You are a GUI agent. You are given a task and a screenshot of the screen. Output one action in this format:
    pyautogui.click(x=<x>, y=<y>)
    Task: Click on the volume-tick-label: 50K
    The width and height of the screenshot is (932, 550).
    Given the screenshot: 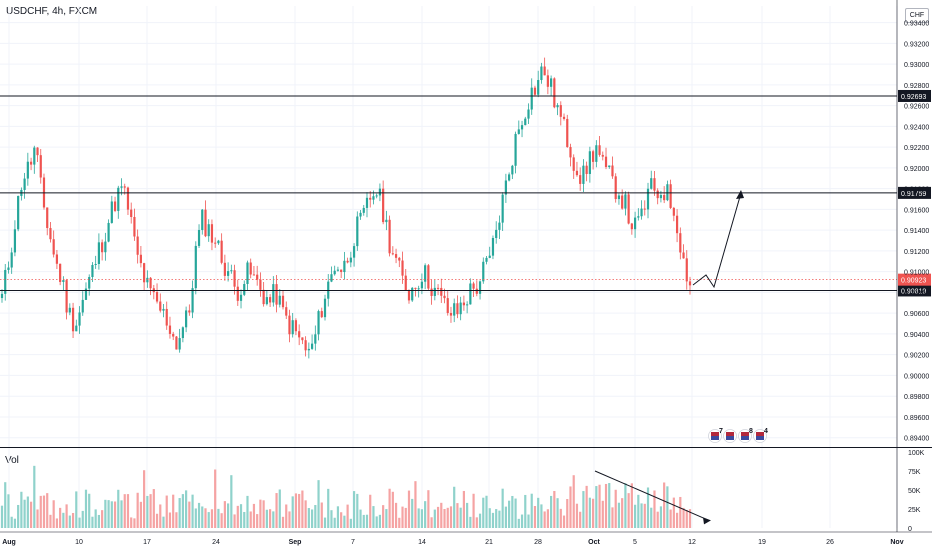 What is the action you would take?
    pyautogui.click(x=914, y=491)
    